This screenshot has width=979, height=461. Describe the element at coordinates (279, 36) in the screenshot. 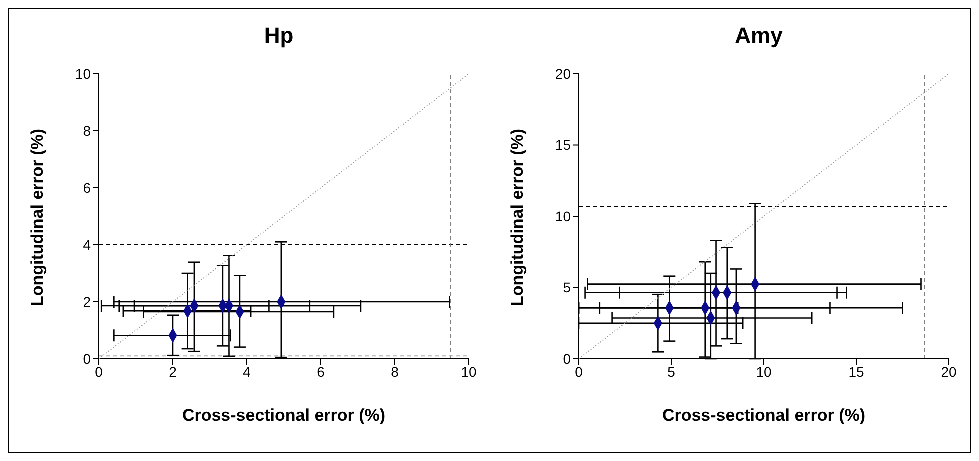

I see `chart-title: Hp` at that location.